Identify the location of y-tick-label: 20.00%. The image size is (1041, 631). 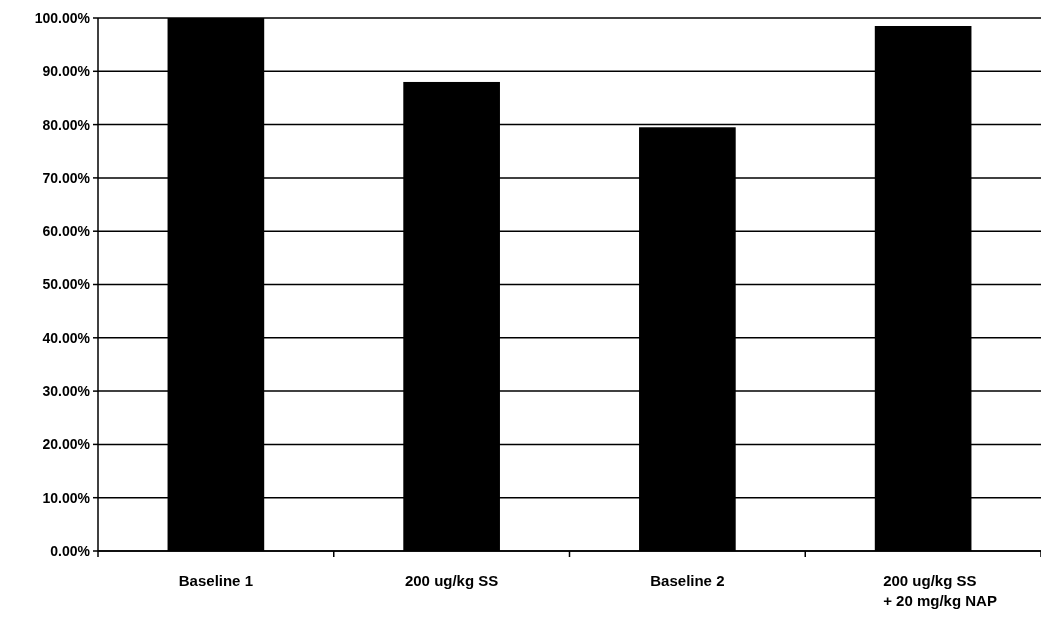
(66, 444).